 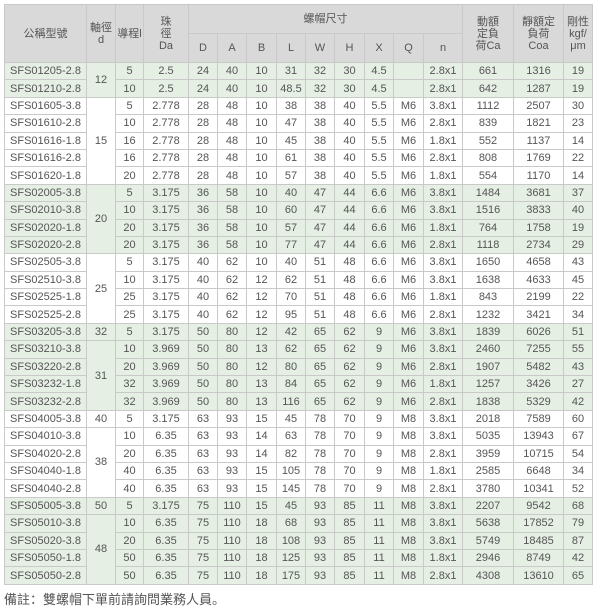 What do you see at coordinates (488, 262) in the screenshot?
I see `cell-value: 1650` at bounding box center [488, 262].